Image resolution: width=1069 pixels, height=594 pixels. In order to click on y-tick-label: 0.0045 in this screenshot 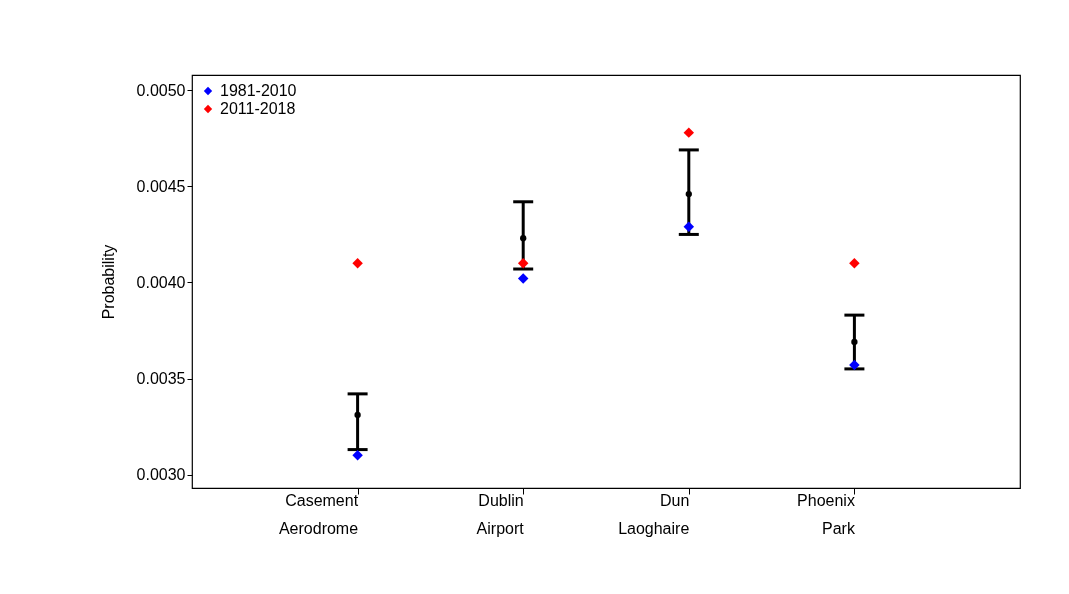, I will do `click(161, 186)`.